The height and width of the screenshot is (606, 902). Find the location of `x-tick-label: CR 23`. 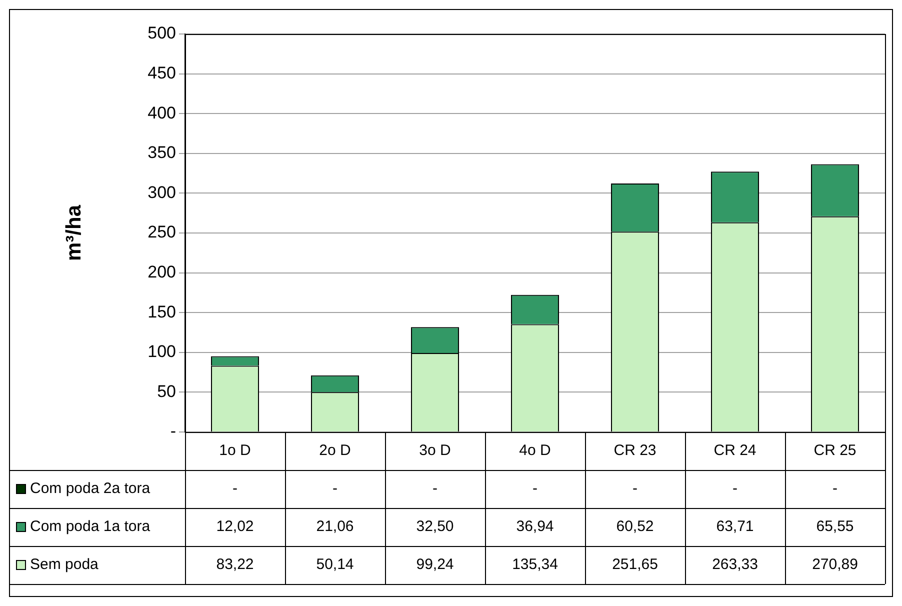

x-tick-label: CR 23 is located at coordinates (635, 451).